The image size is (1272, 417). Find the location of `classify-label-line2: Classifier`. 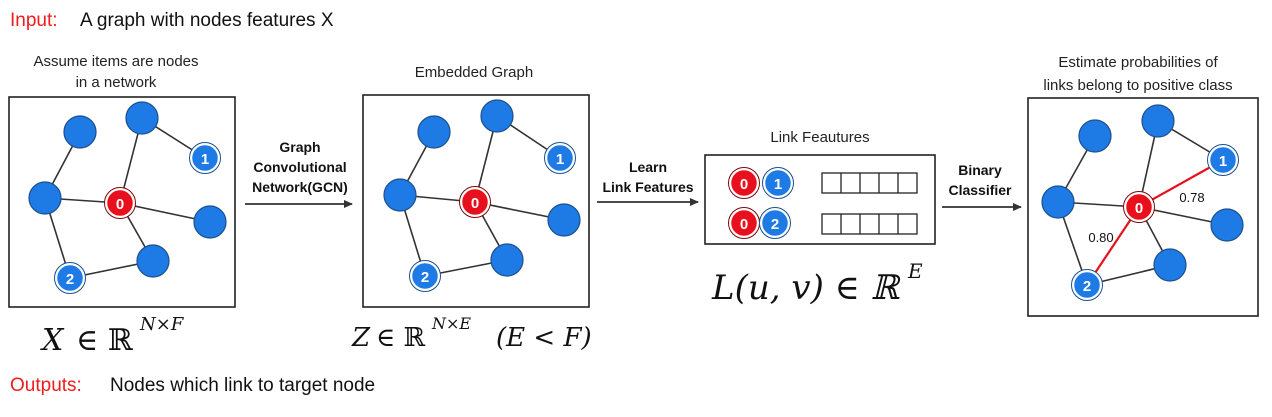

classify-label-line2: Classifier is located at coordinates (980, 190).